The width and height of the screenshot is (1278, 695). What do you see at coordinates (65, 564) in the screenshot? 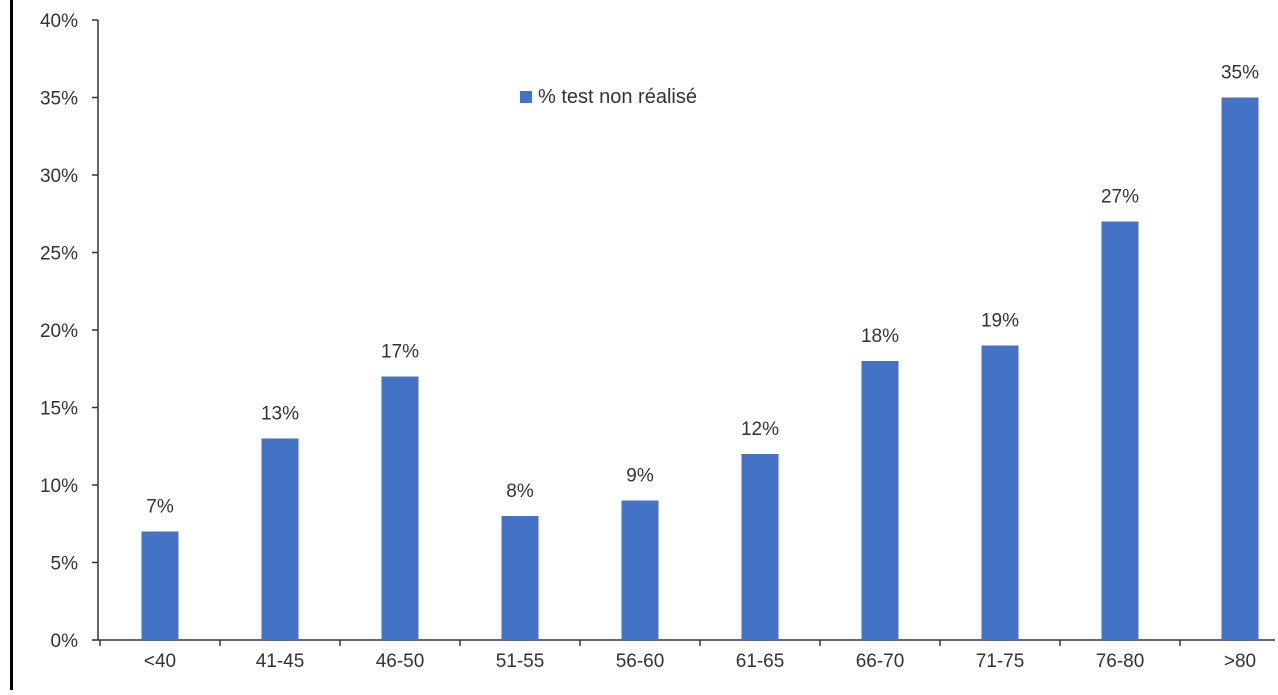
I see `y-tick-label: 5%` at bounding box center [65, 564].